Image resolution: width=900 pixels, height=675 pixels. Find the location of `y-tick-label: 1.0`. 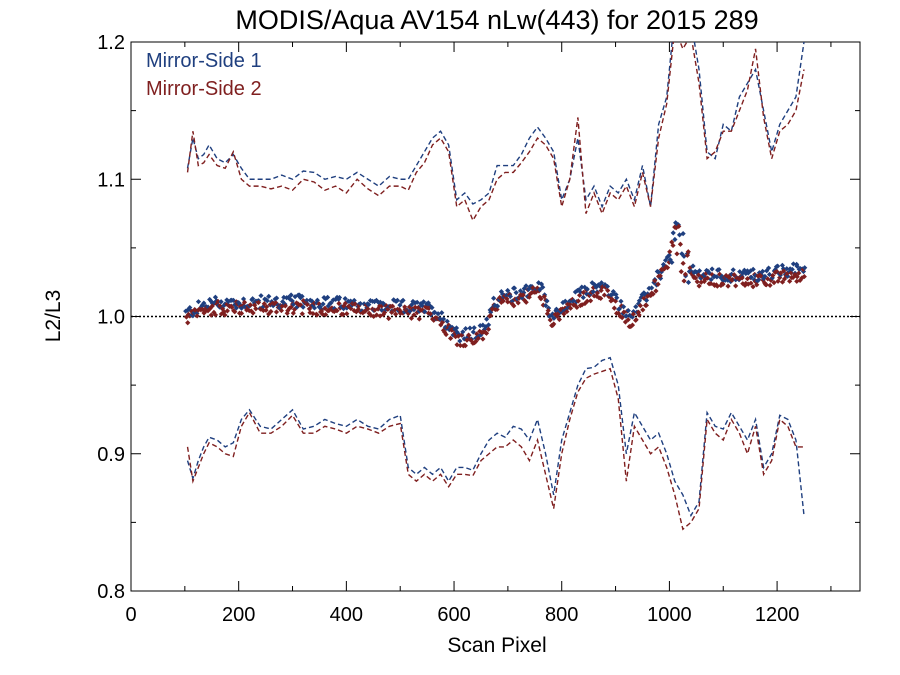

y-tick-label: 1.0 is located at coordinates (111, 318).